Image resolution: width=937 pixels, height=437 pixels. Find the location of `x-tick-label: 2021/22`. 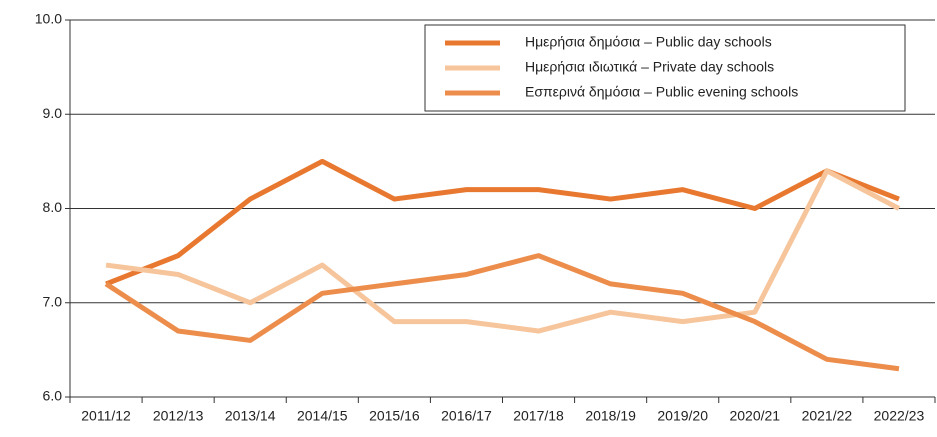

x-tick-label: 2021/22 is located at coordinates (827, 416).